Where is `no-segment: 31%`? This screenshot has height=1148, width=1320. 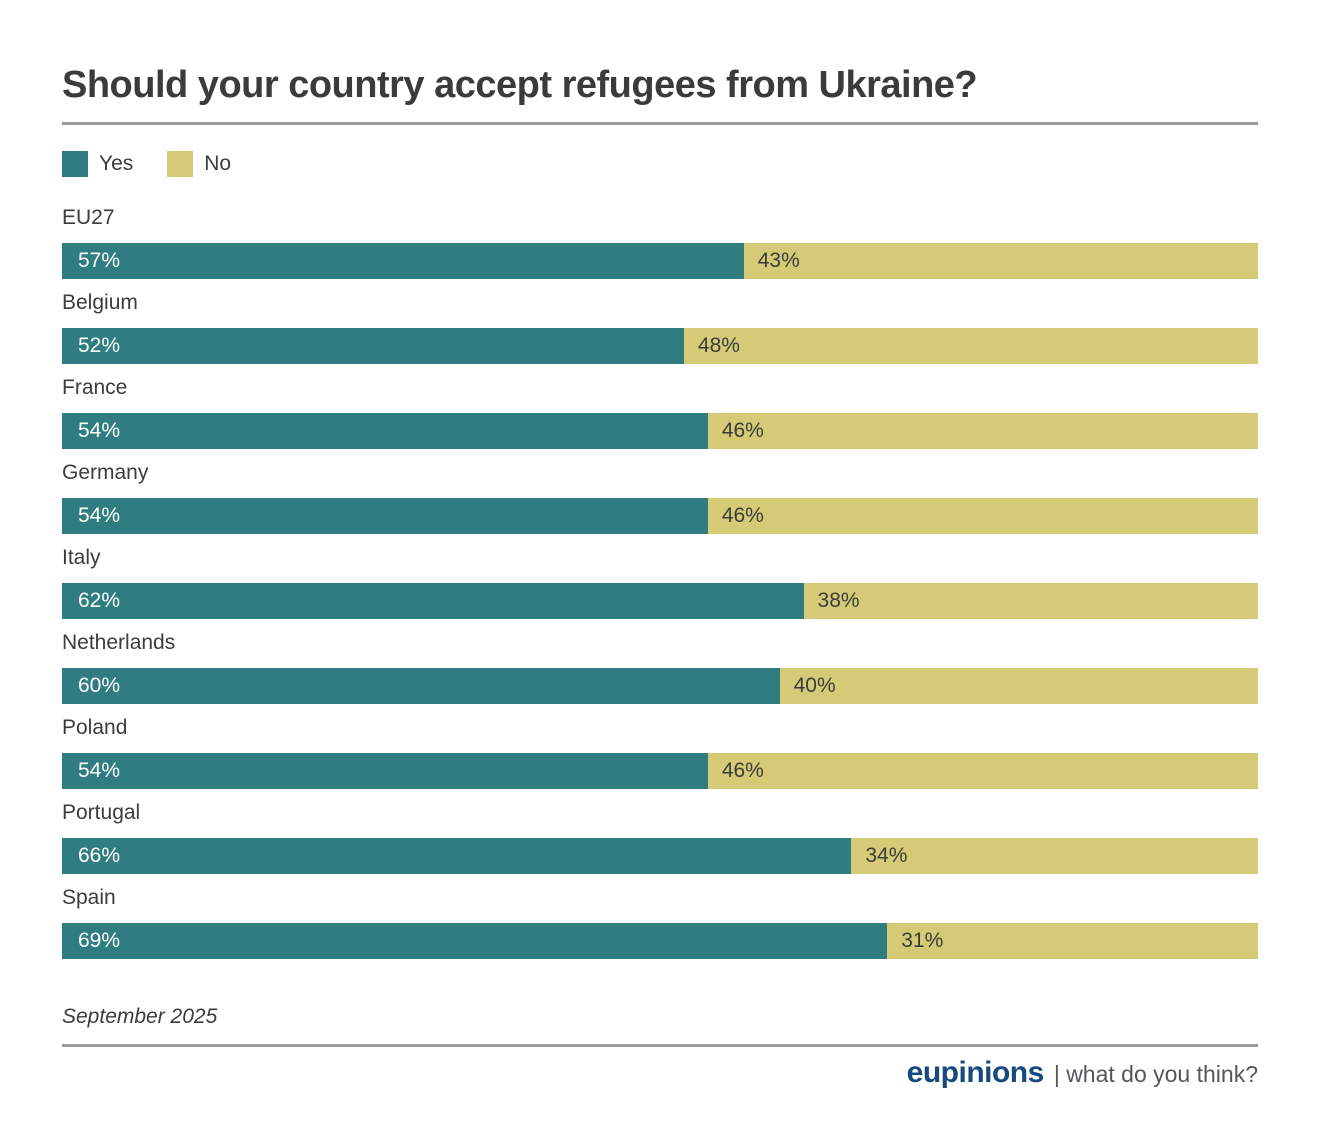 no-segment: 31% is located at coordinates (1072, 940).